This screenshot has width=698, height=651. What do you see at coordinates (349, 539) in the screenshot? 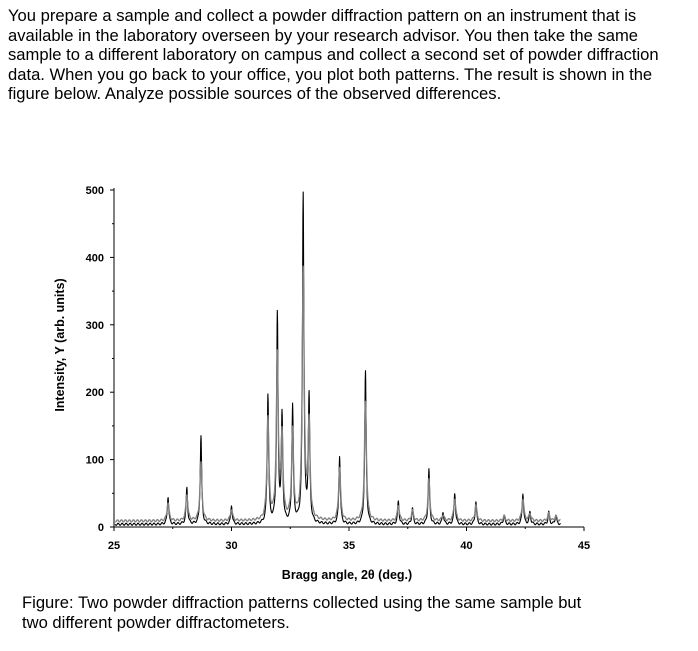
I see `x-axis: 25 30 35 40 45` at bounding box center [349, 539].